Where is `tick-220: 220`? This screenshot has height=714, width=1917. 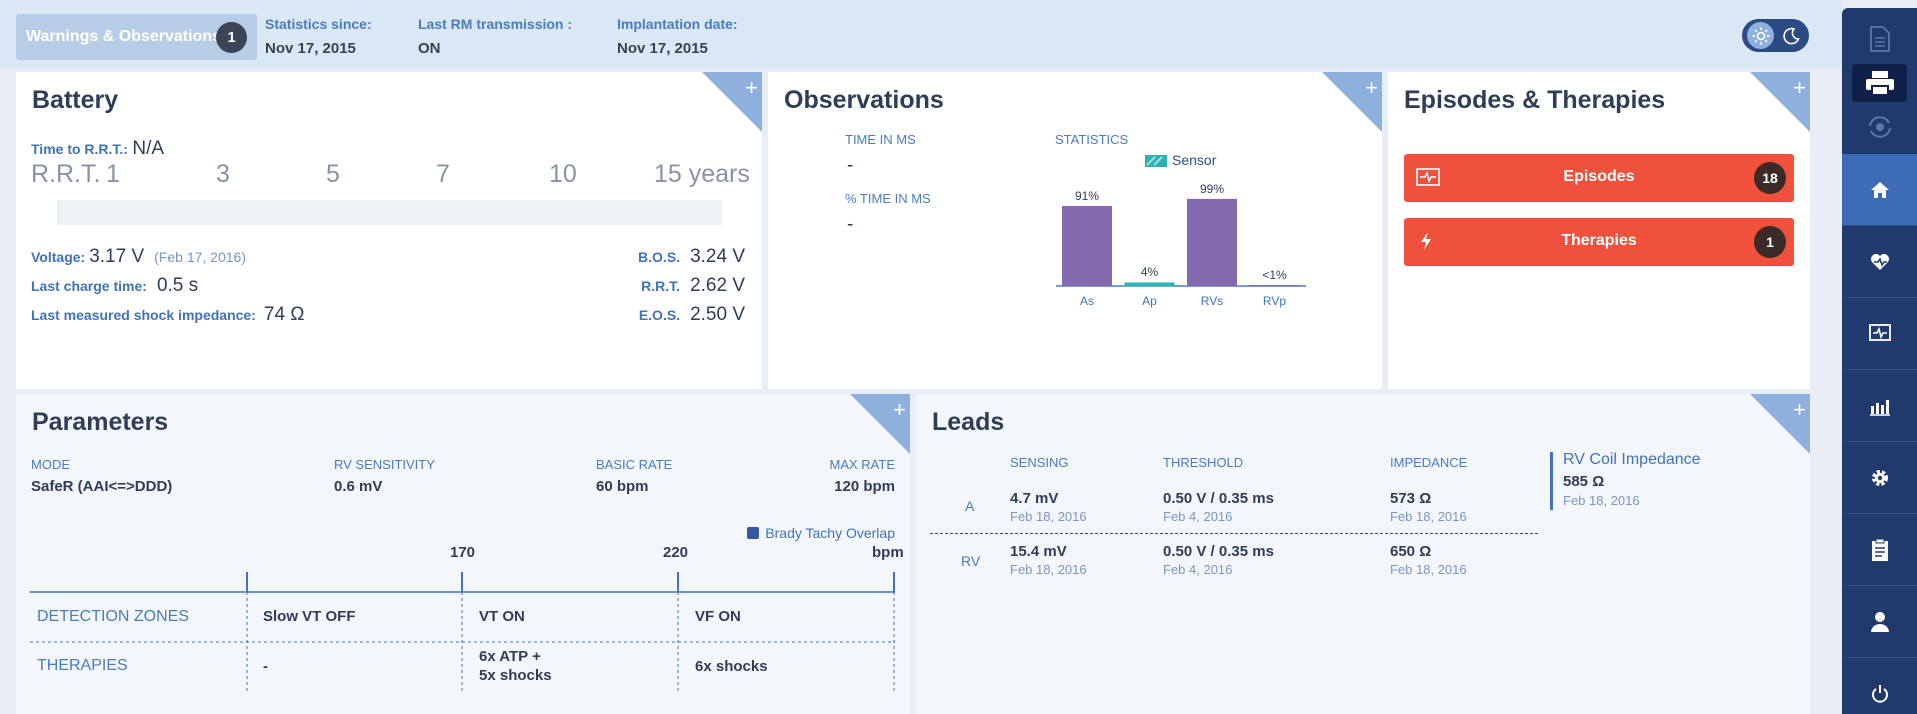
tick-220: 220 is located at coordinates (676, 552).